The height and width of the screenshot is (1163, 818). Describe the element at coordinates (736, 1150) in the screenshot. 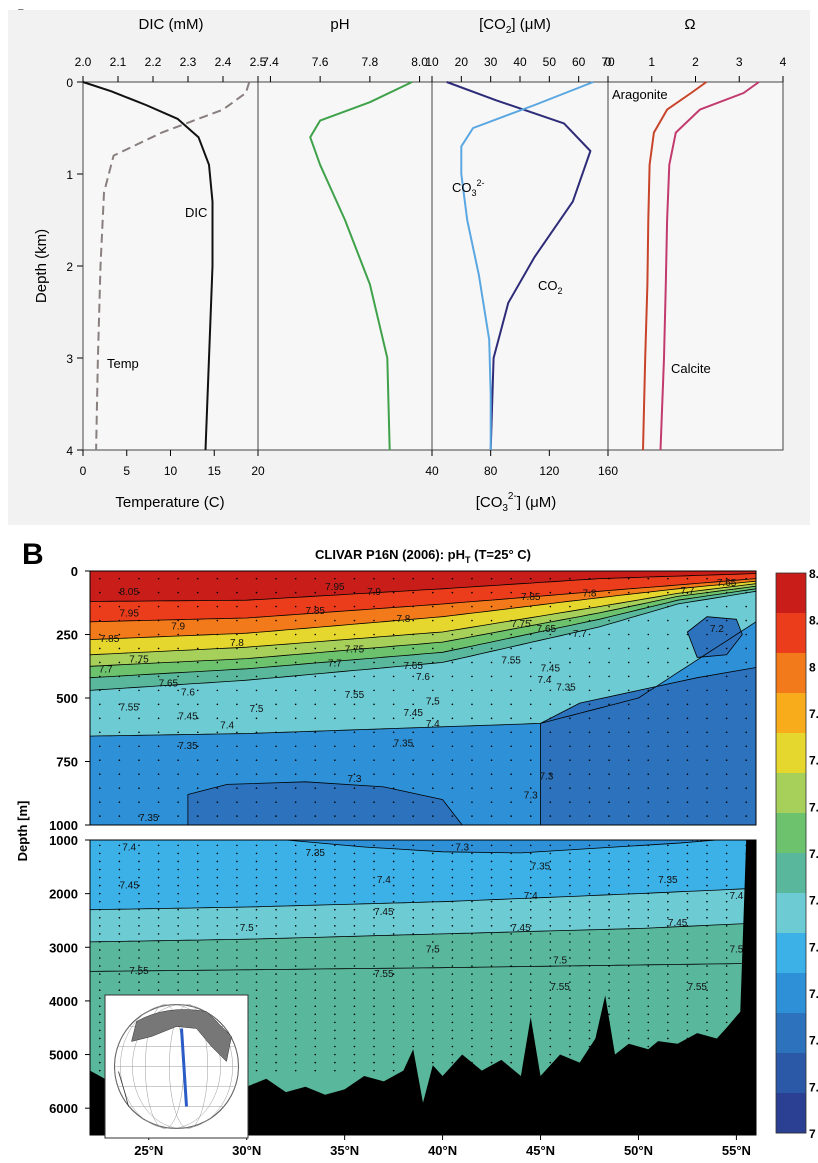

I see `latitude-tick-label: 55°N` at that location.